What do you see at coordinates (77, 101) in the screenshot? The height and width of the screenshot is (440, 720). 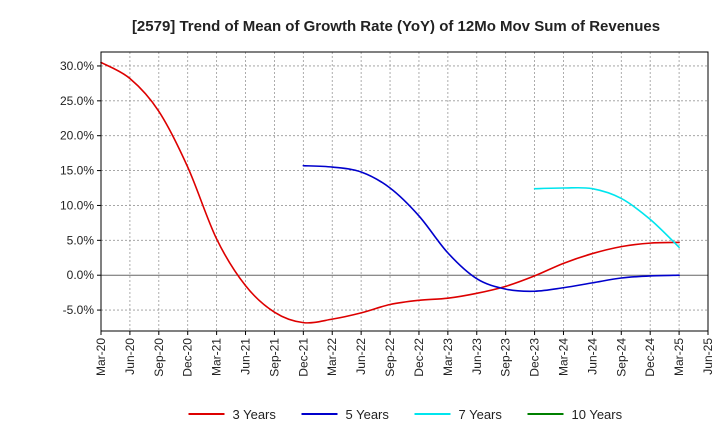 I see `y-tick-label: 25.0%` at bounding box center [77, 101].